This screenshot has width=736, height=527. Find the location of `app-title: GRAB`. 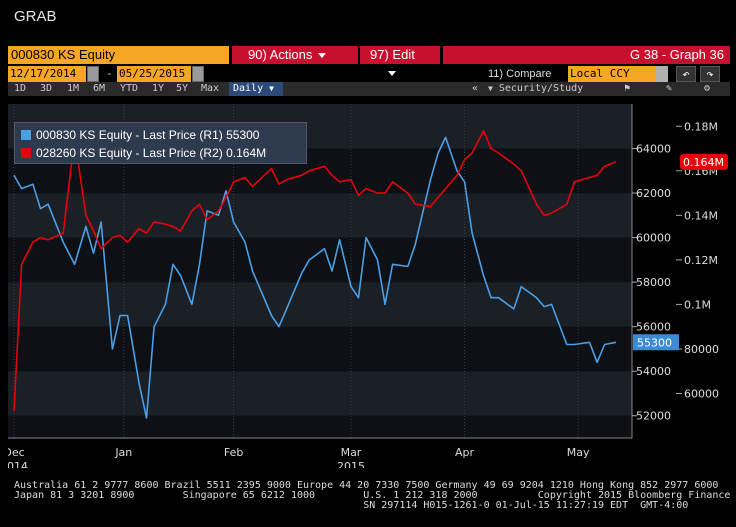

app-title: GRAB is located at coordinates (35, 16).